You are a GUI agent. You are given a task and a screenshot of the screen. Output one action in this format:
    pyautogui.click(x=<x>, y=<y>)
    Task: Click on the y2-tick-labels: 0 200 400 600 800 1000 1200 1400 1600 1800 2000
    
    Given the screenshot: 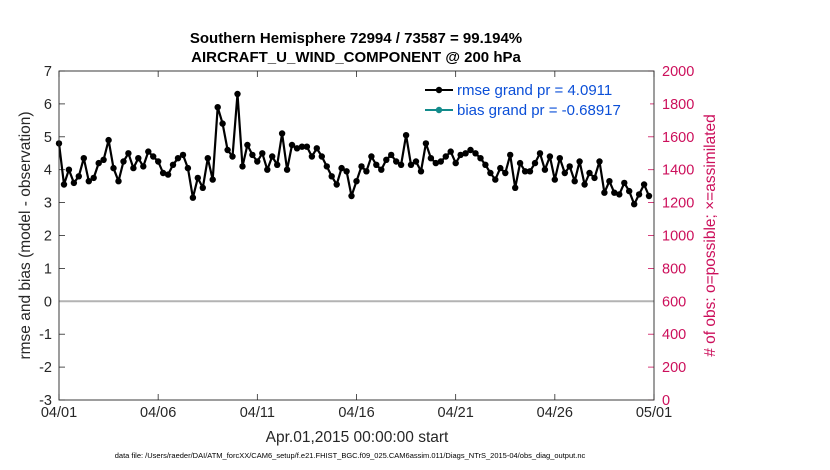 What is the action you would take?
    pyautogui.click(x=678, y=236)
    